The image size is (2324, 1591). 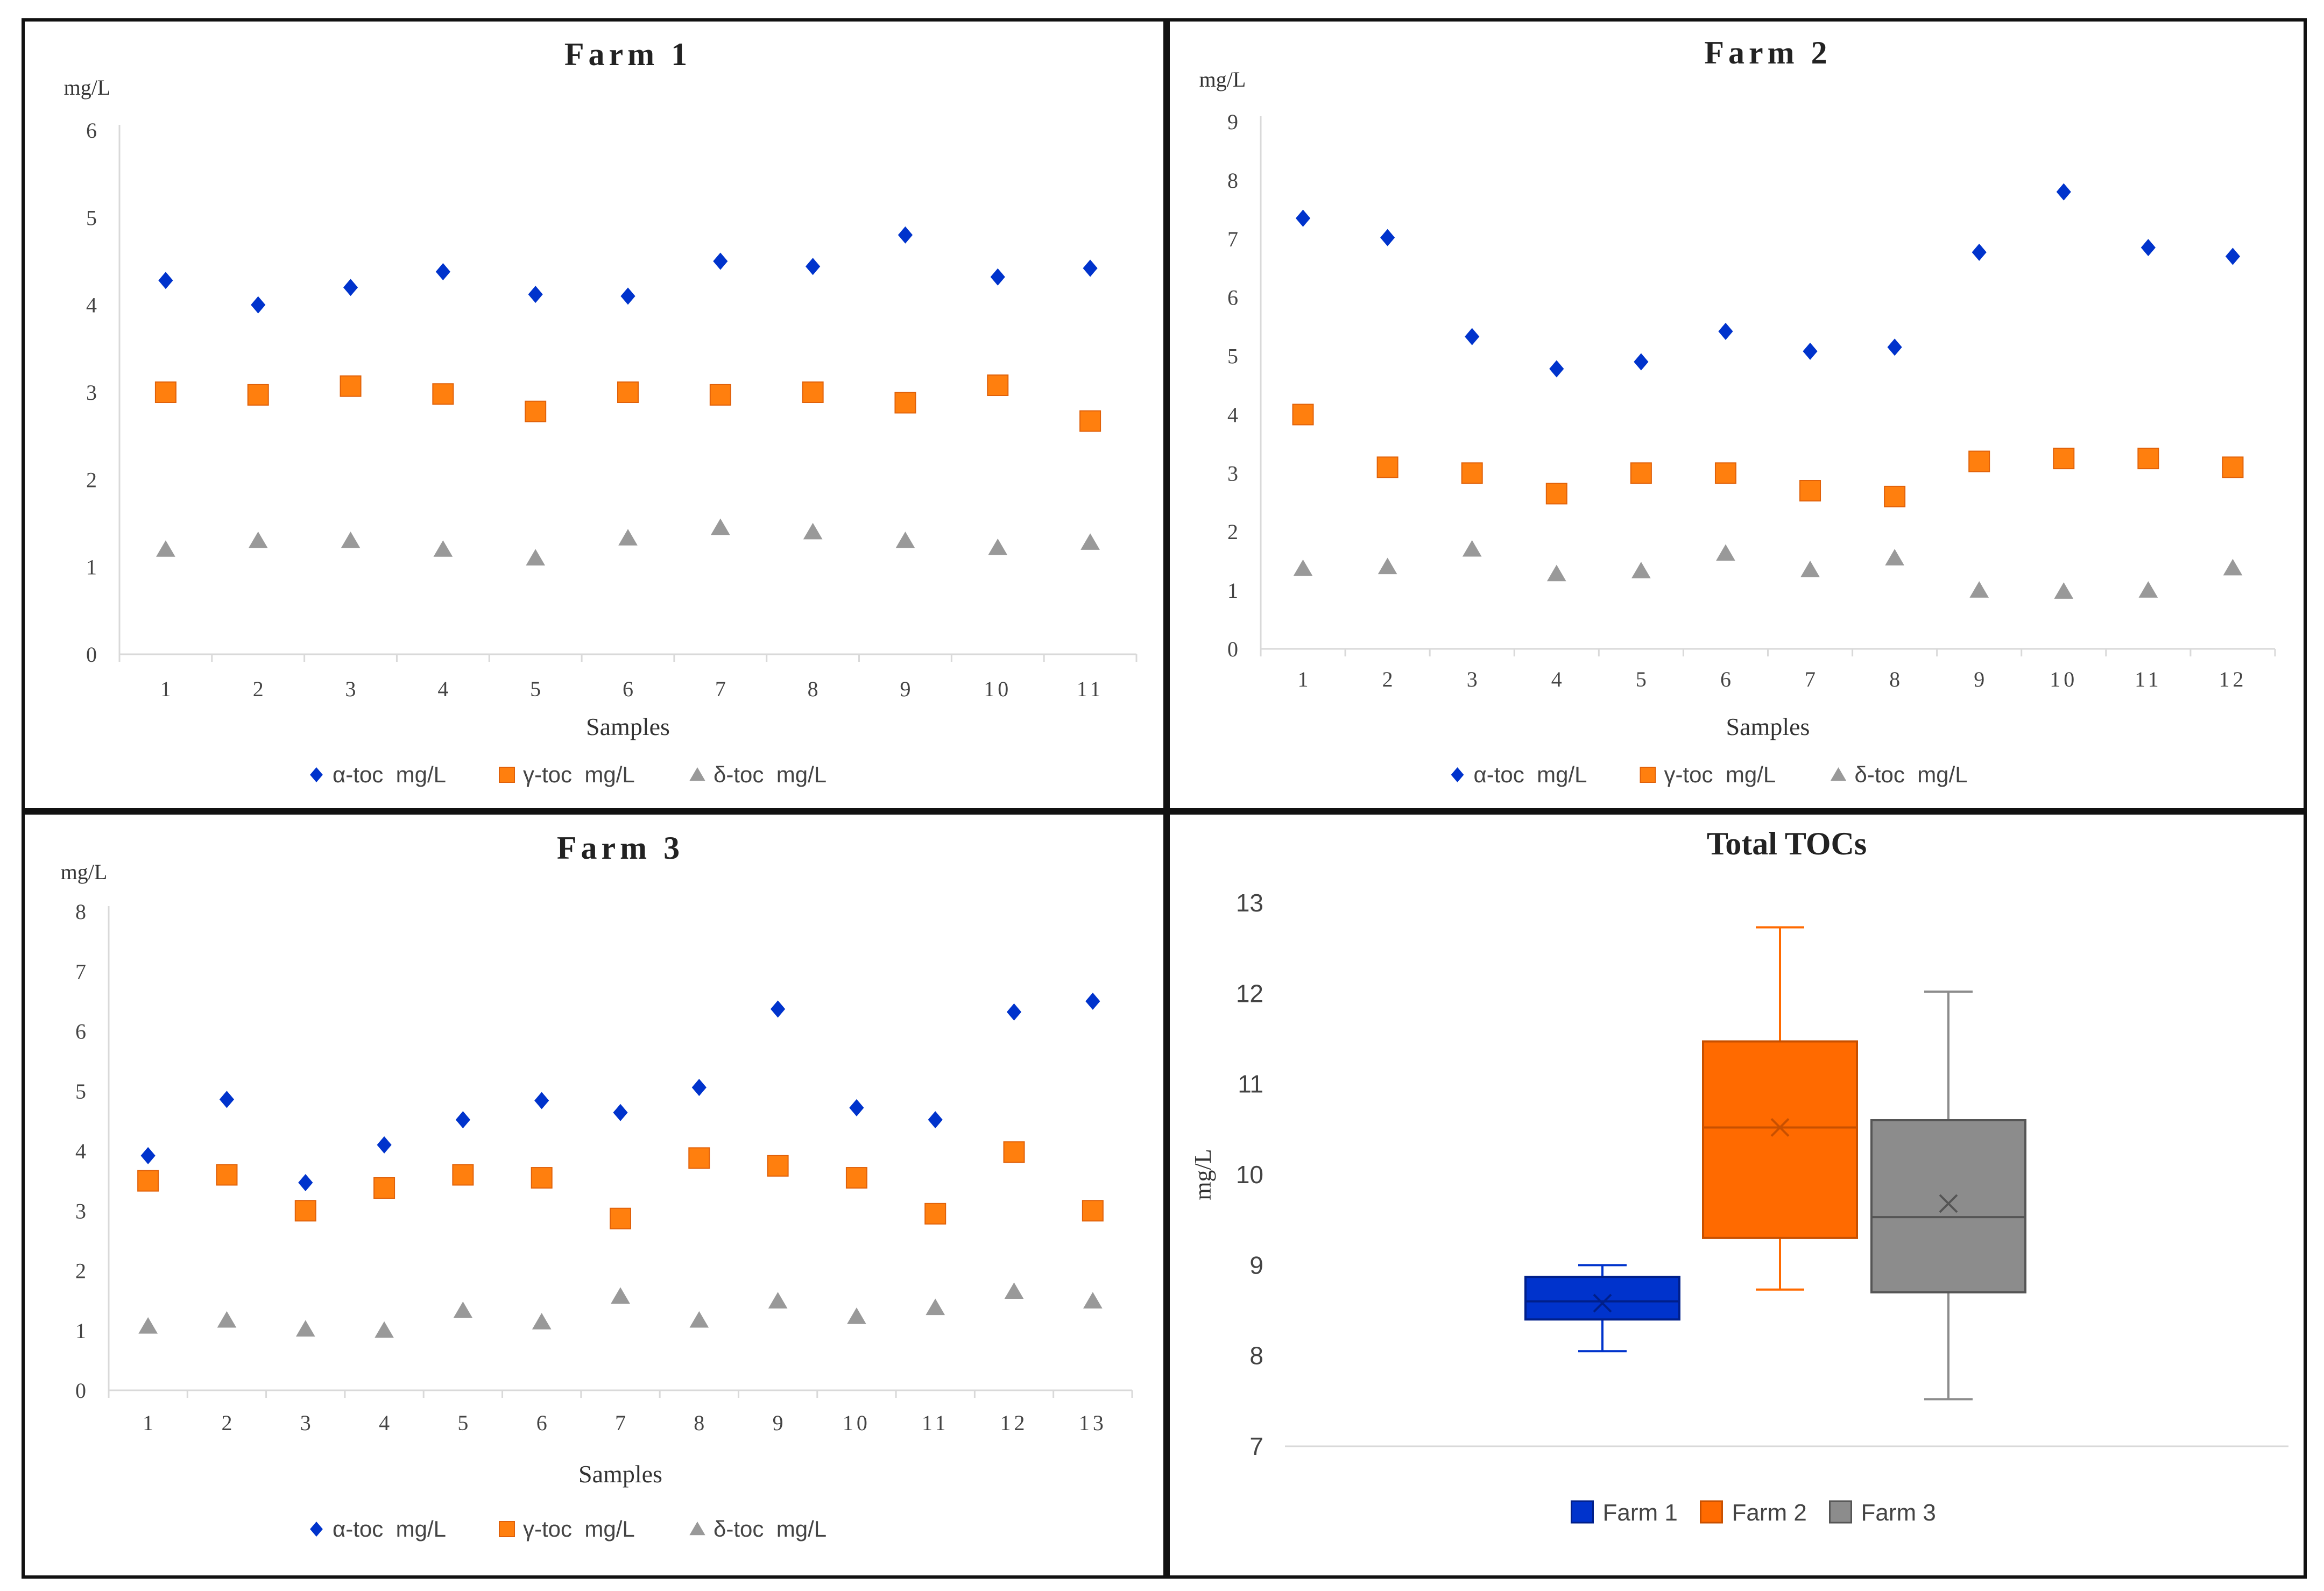 I want to click on y-tick-label: 3, so click(x=1232, y=473).